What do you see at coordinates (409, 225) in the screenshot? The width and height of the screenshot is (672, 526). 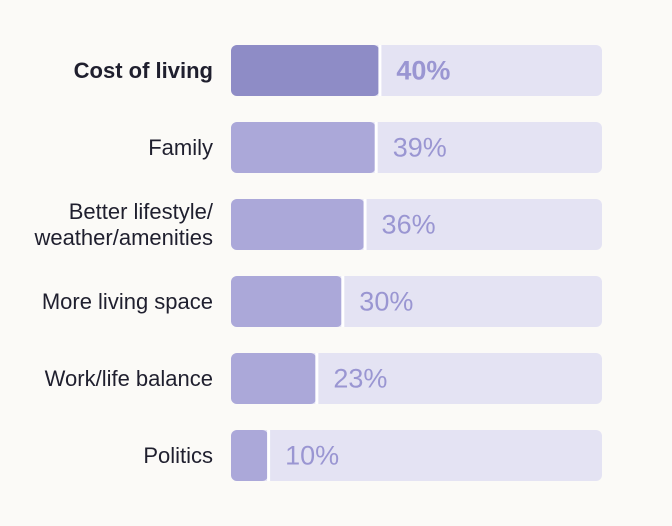 I see `value-label: 36%` at bounding box center [409, 225].